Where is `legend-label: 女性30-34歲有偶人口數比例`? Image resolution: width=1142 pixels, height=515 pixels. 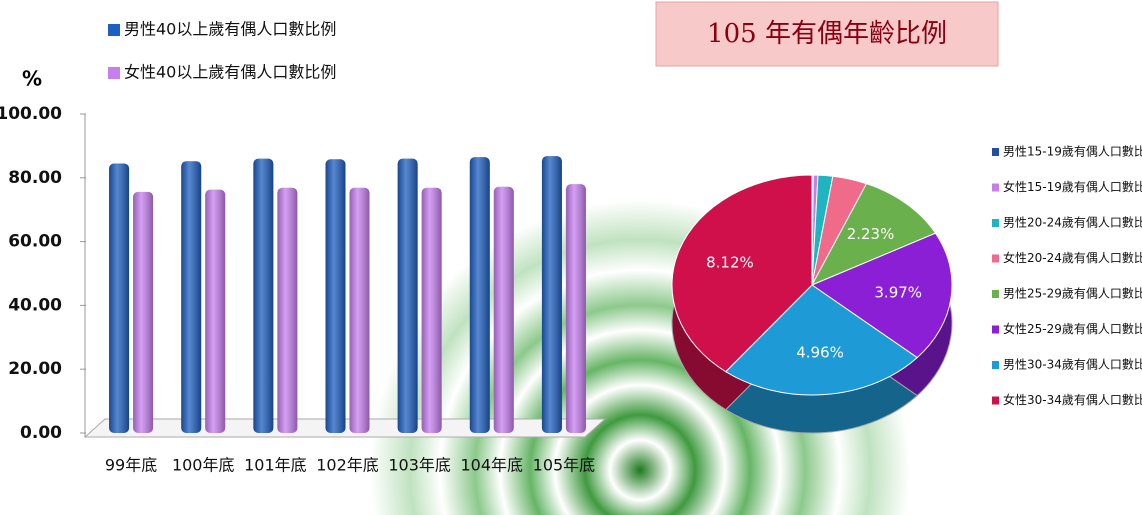 legend-label: 女性30-34歲有偶人口數比例 is located at coordinates (1072, 399).